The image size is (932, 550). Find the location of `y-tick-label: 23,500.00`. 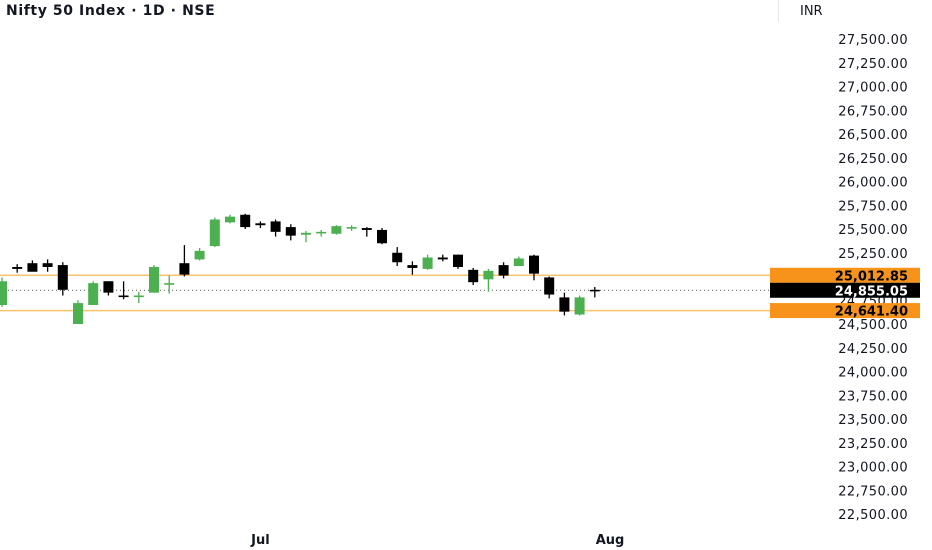

y-tick-label: 23,500.00 is located at coordinates (873, 420).